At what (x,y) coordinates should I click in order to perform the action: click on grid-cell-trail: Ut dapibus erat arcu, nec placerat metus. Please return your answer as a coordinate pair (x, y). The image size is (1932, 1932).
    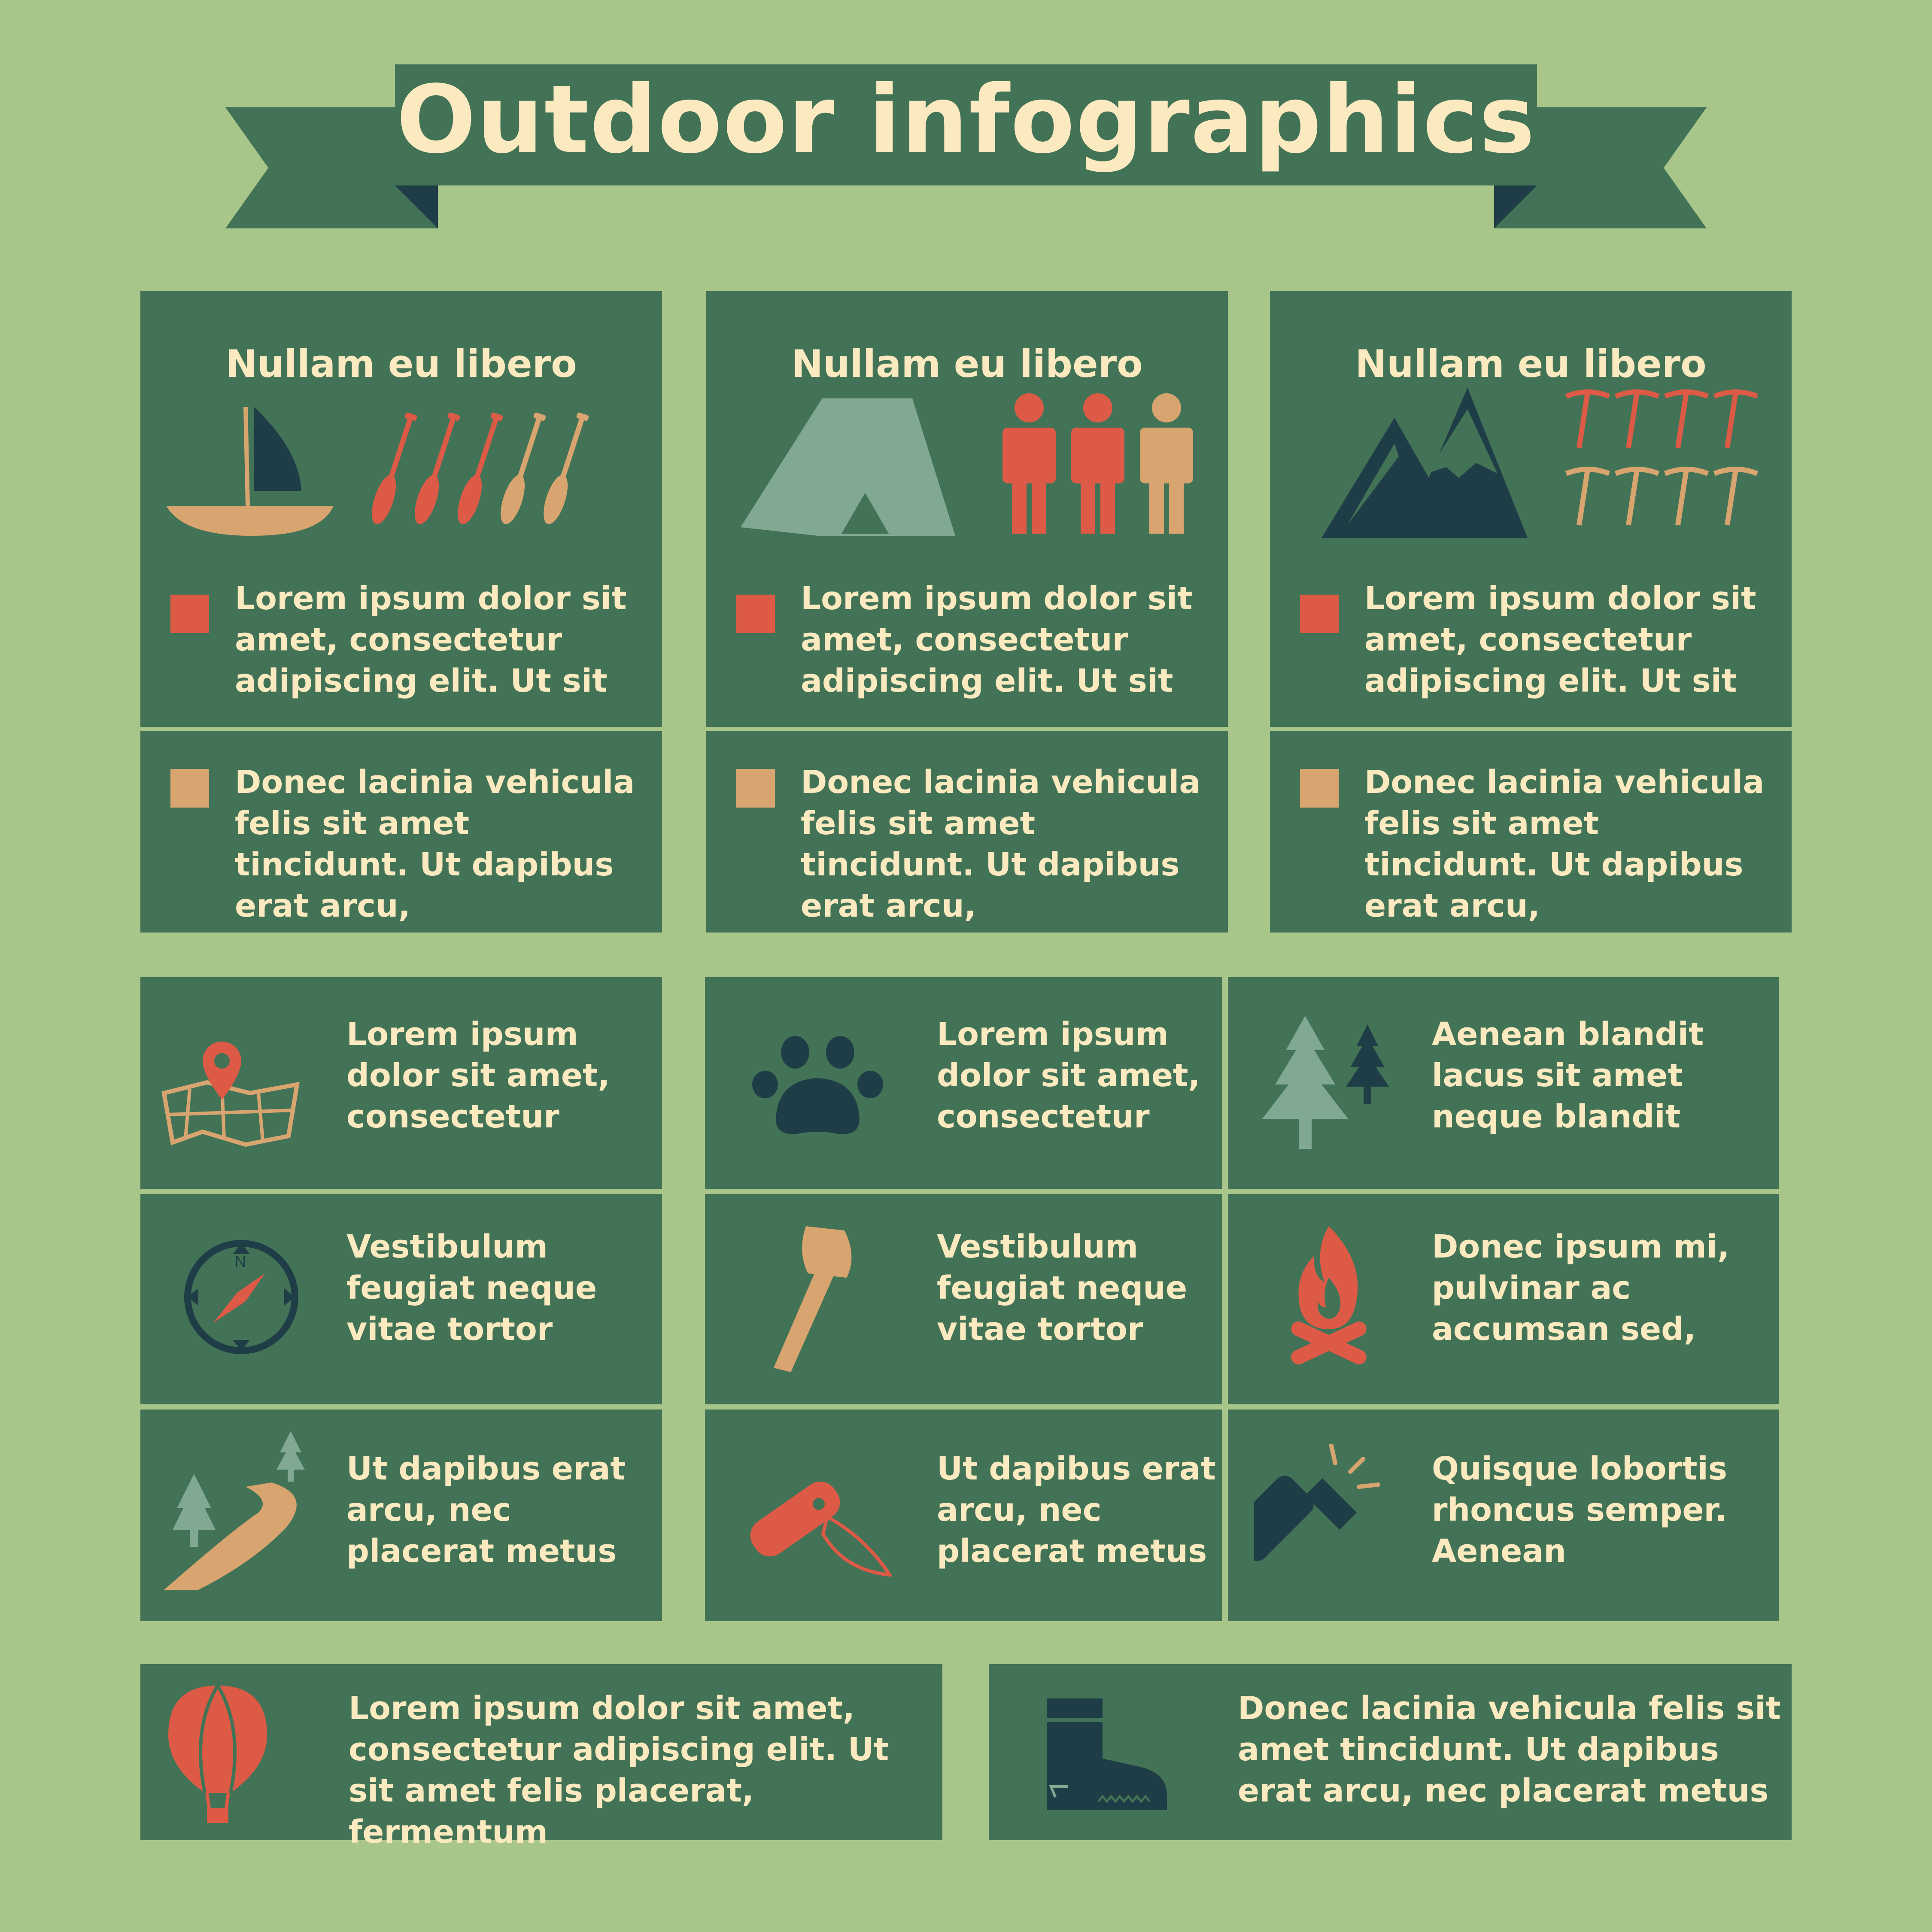
    Looking at the image, I should click on (401, 1515).